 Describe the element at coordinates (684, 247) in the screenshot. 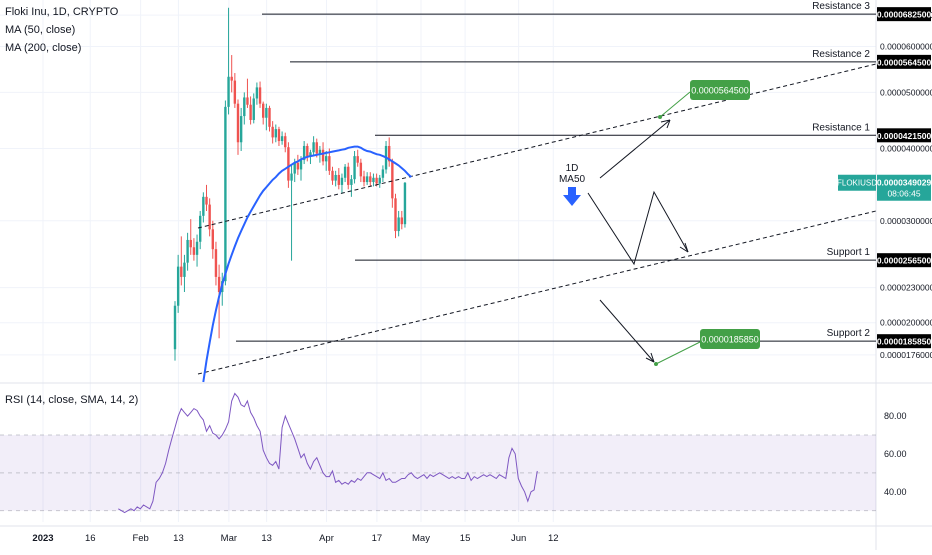

I see `projection-arrowhead` at that location.